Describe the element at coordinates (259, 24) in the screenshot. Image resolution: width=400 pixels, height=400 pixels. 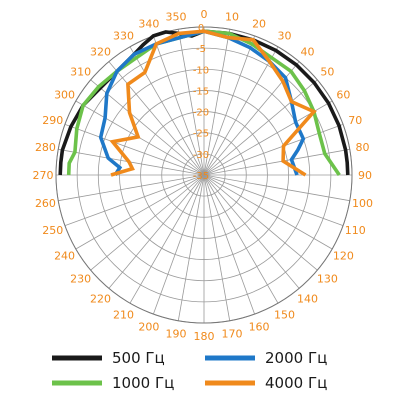
I see `angle-tick-label: 20` at that location.